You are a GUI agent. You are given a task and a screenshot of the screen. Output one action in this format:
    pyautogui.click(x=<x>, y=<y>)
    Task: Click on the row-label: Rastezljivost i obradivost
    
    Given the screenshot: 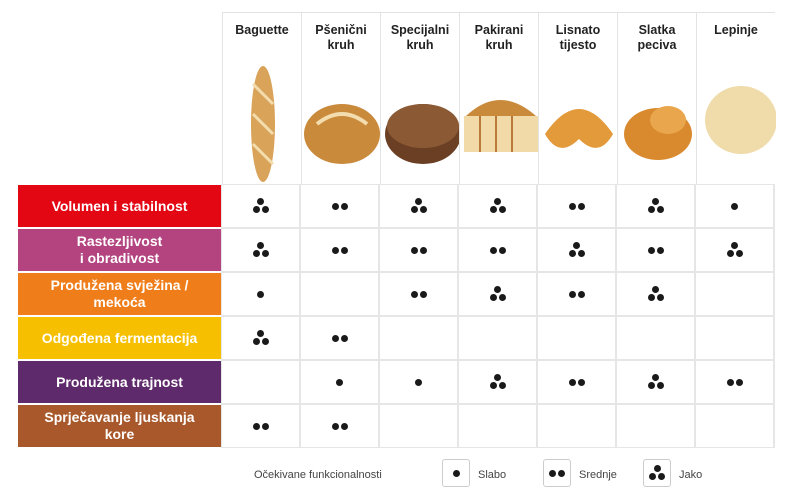 What is the action you would take?
    pyautogui.click(x=119, y=250)
    